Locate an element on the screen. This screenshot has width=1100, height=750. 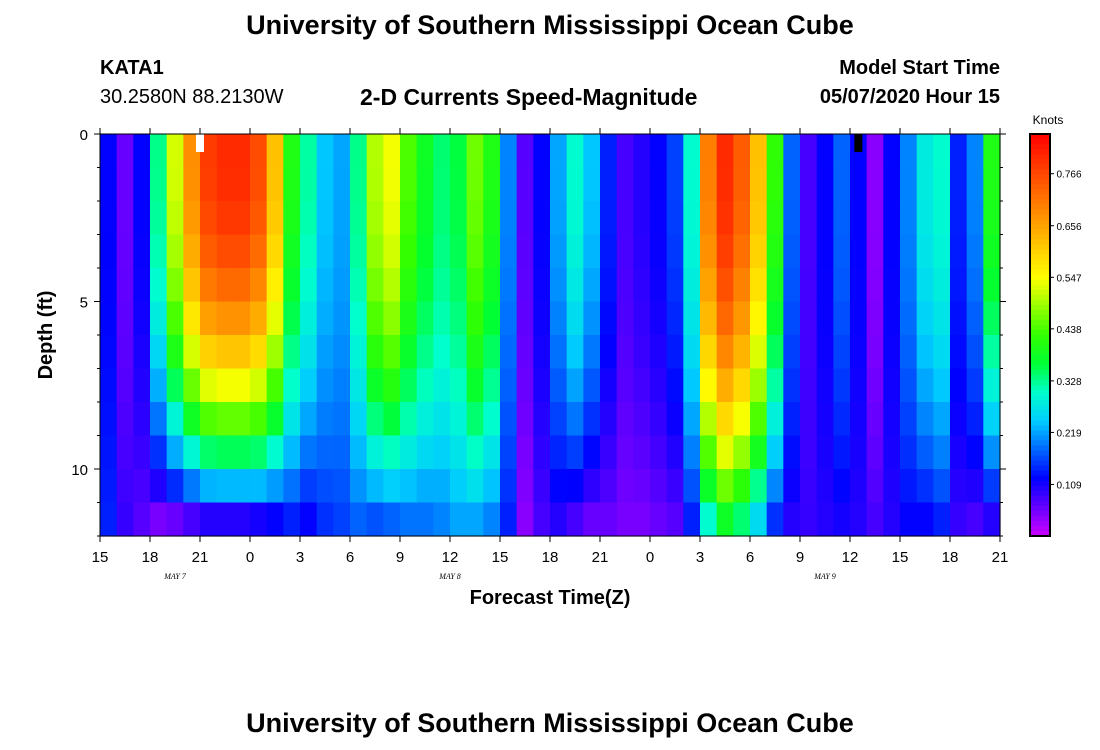
station-coordinates: 30.2580N 88.2130W is located at coordinates (192, 97).